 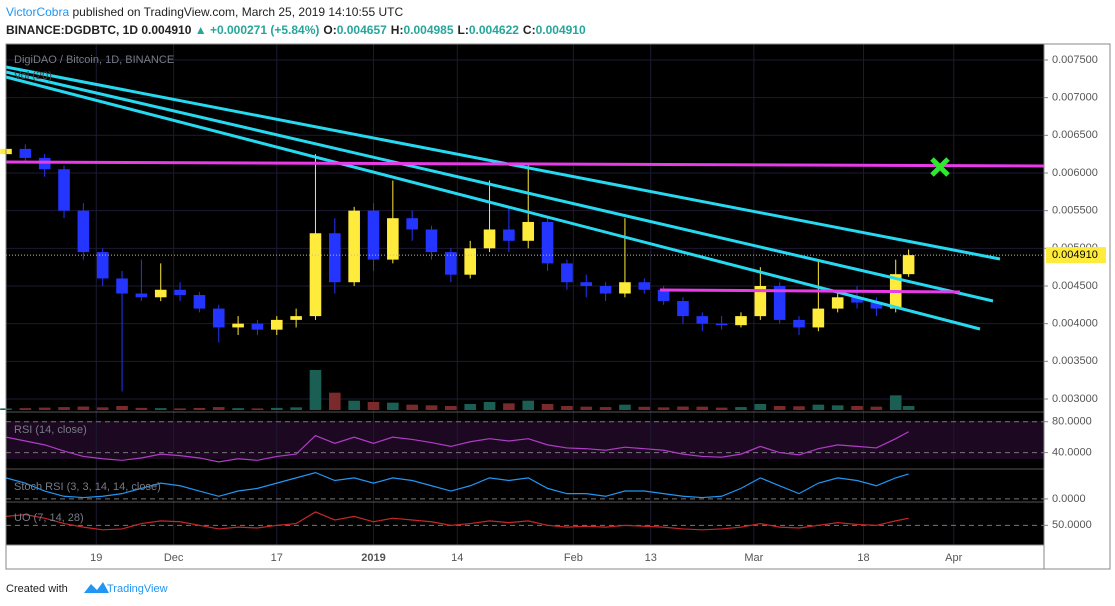 I want to click on price-label: 0.004910, so click(x=1075, y=255).